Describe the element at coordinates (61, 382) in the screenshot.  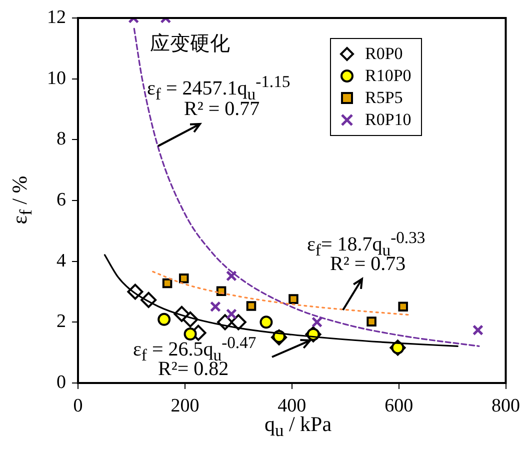
I see `y-tick-label: 0` at that location.